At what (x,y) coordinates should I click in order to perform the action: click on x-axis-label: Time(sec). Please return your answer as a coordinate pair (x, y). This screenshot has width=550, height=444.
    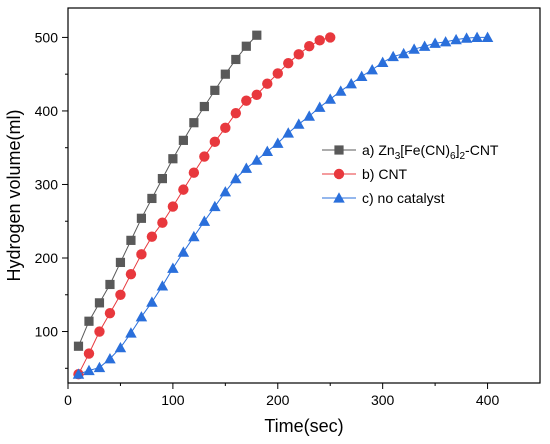
    Looking at the image, I should click on (303, 426).